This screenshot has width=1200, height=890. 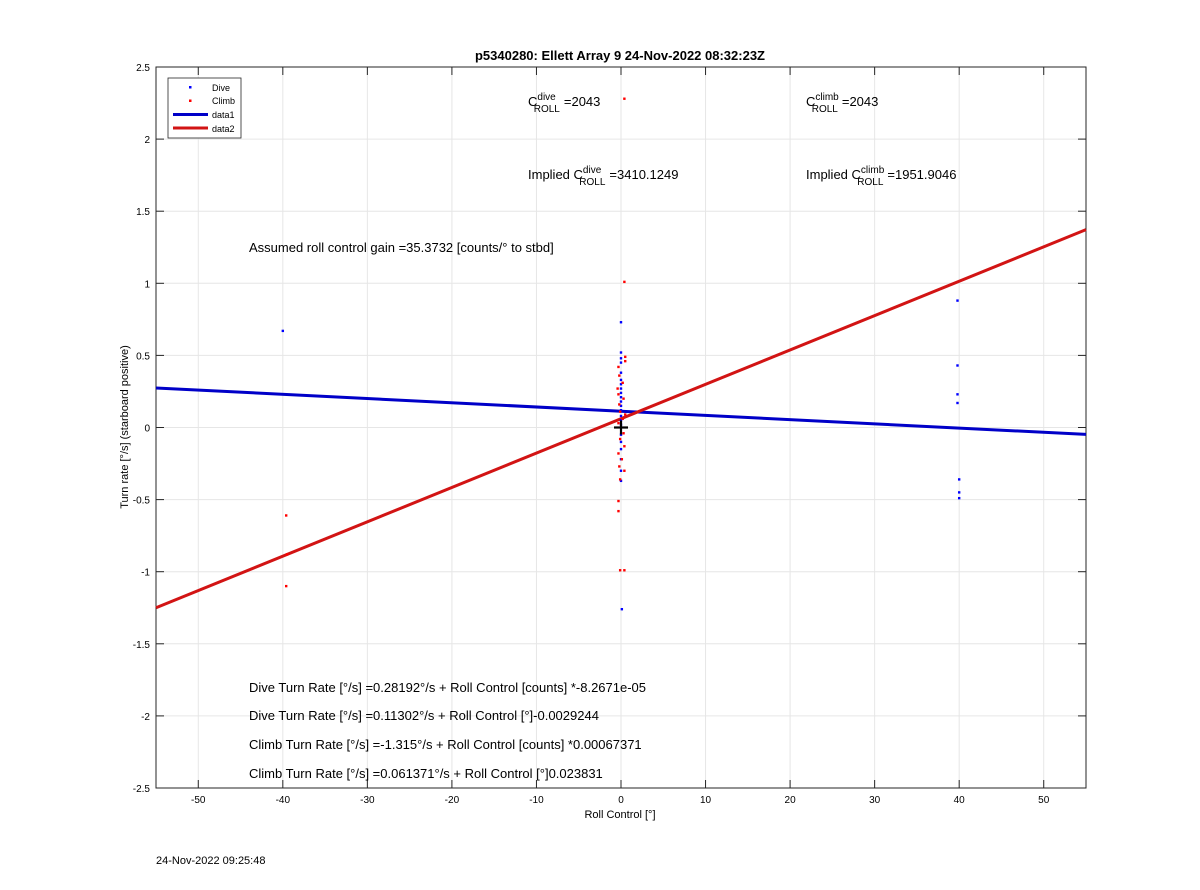 What do you see at coordinates (221, 88) in the screenshot?
I see `legend-dive-label: Dive` at bounding box center [221, 88].